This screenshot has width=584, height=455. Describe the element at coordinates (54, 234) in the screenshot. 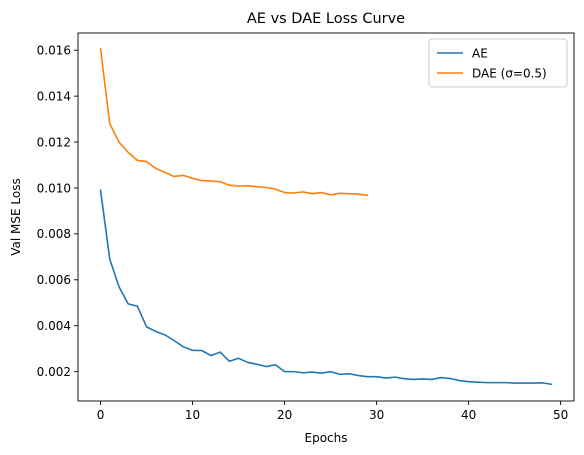

I see `y-tick-label: 0.008` at that location.